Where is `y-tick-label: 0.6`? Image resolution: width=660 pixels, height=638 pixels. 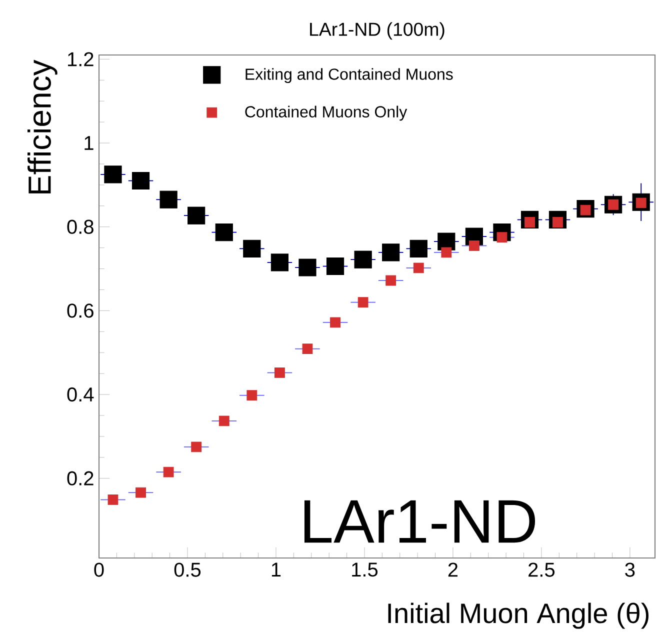 y-tick-label: 0.6 is located at coordinates (80, 311).